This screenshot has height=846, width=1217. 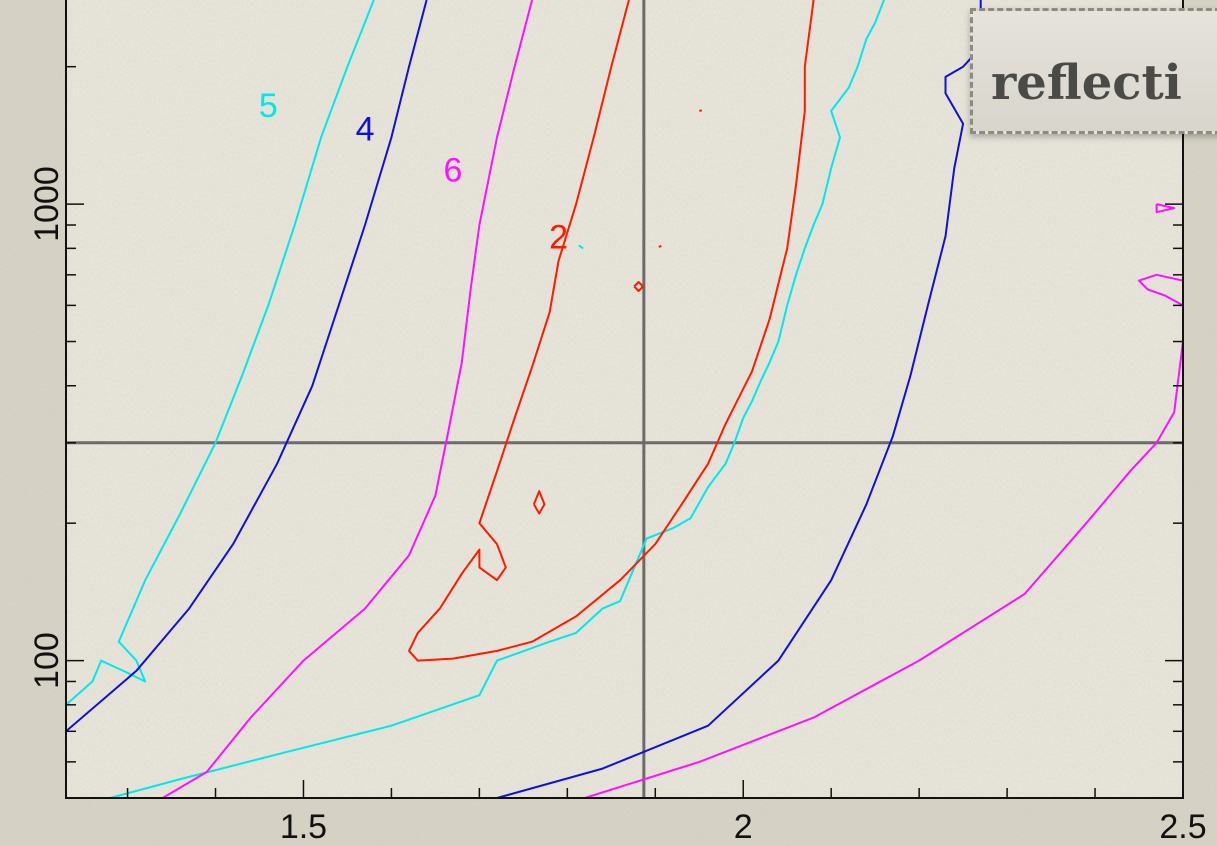 What do you see at coordinates (47, 660) in the screenshot?
I see `y-tick-label-100: 100` at bounding box center [47, 660].